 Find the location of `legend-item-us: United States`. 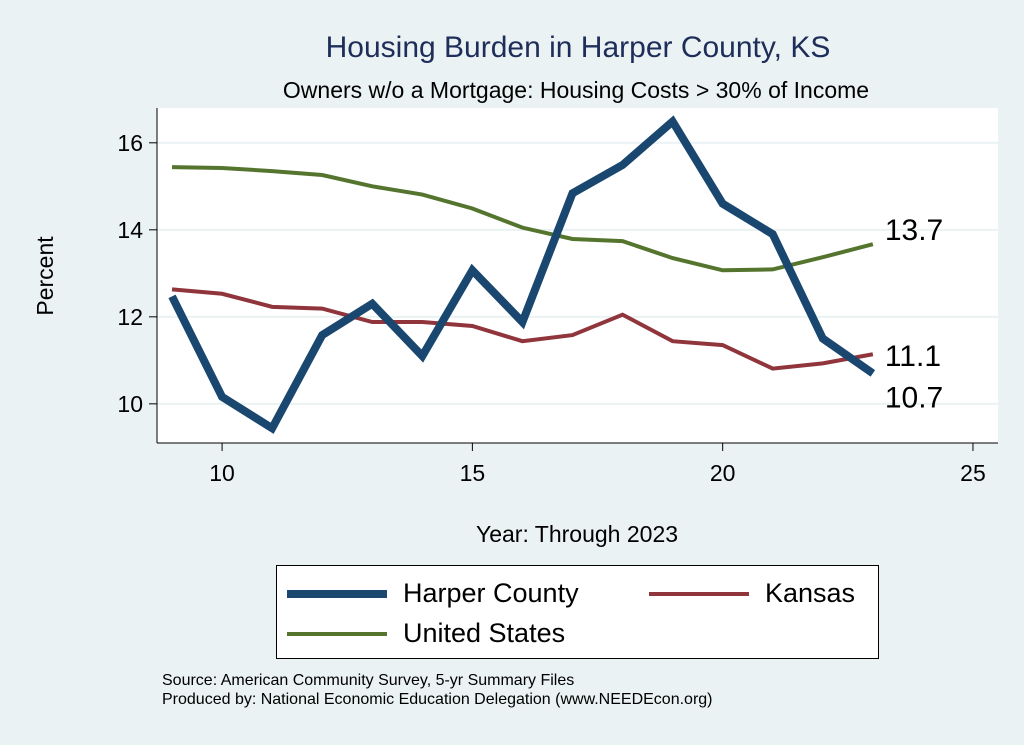

legend-item-us: United States is located at coordinates (426, 633).